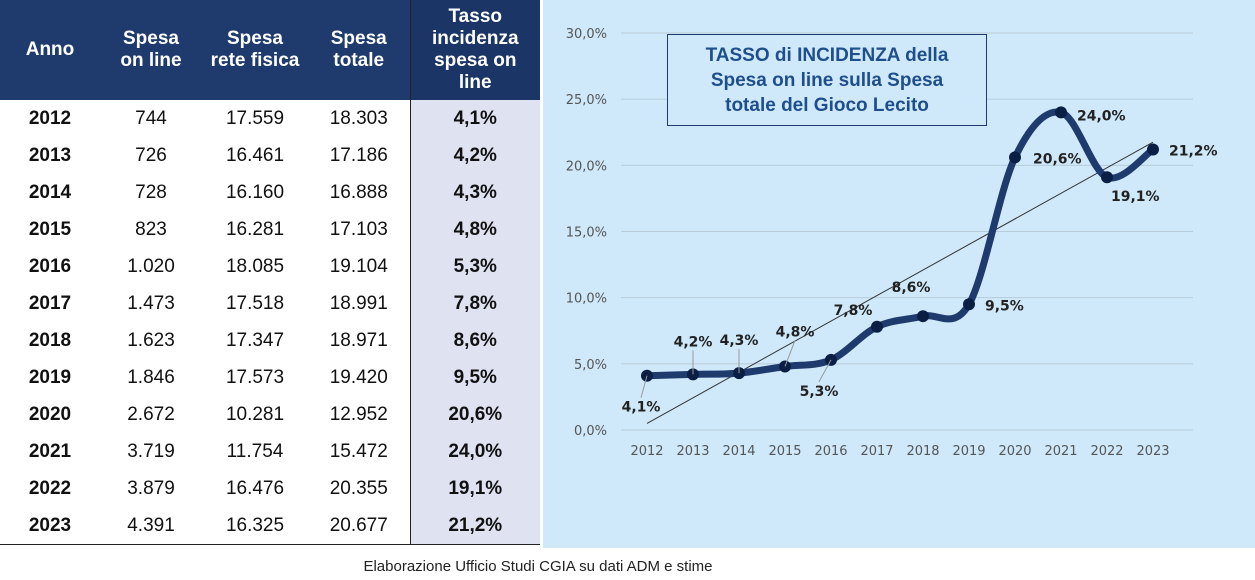  What do you see at coordinates (359, 50) in the screenshot?
I see `header-spesa-totale: Spesa totale` at bounding box center [359, 50].